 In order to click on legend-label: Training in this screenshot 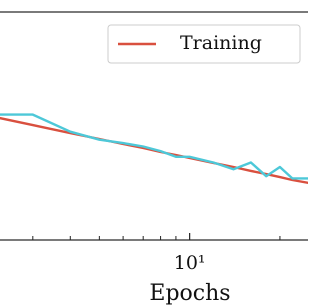, I will do `click(221, 43)`.